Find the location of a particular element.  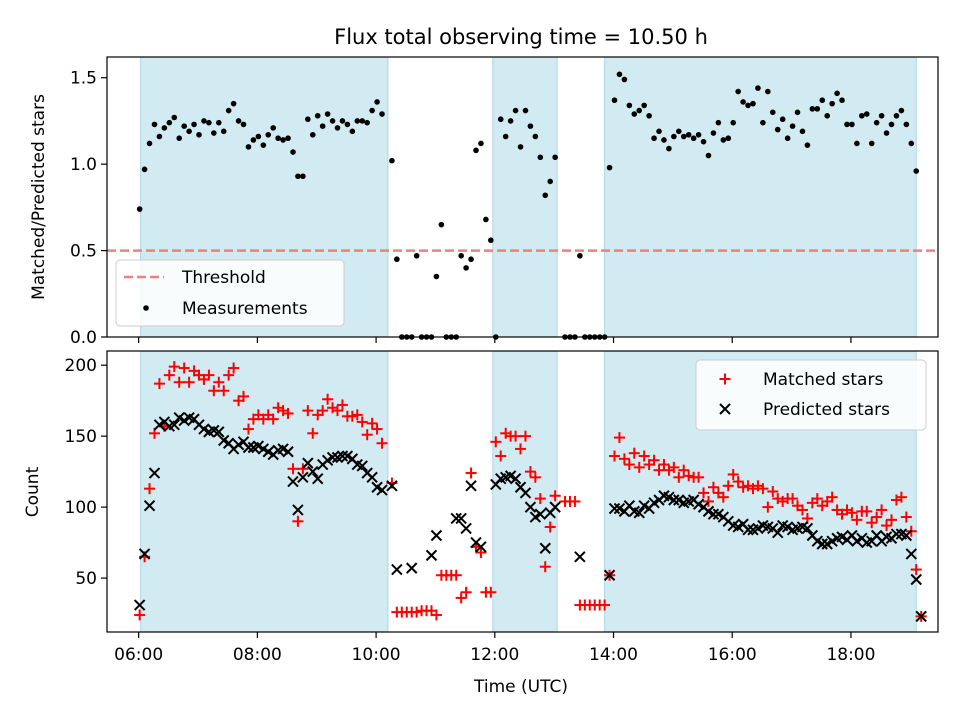

x-tick-label: 12:00 is located at coordinates (494, 655).